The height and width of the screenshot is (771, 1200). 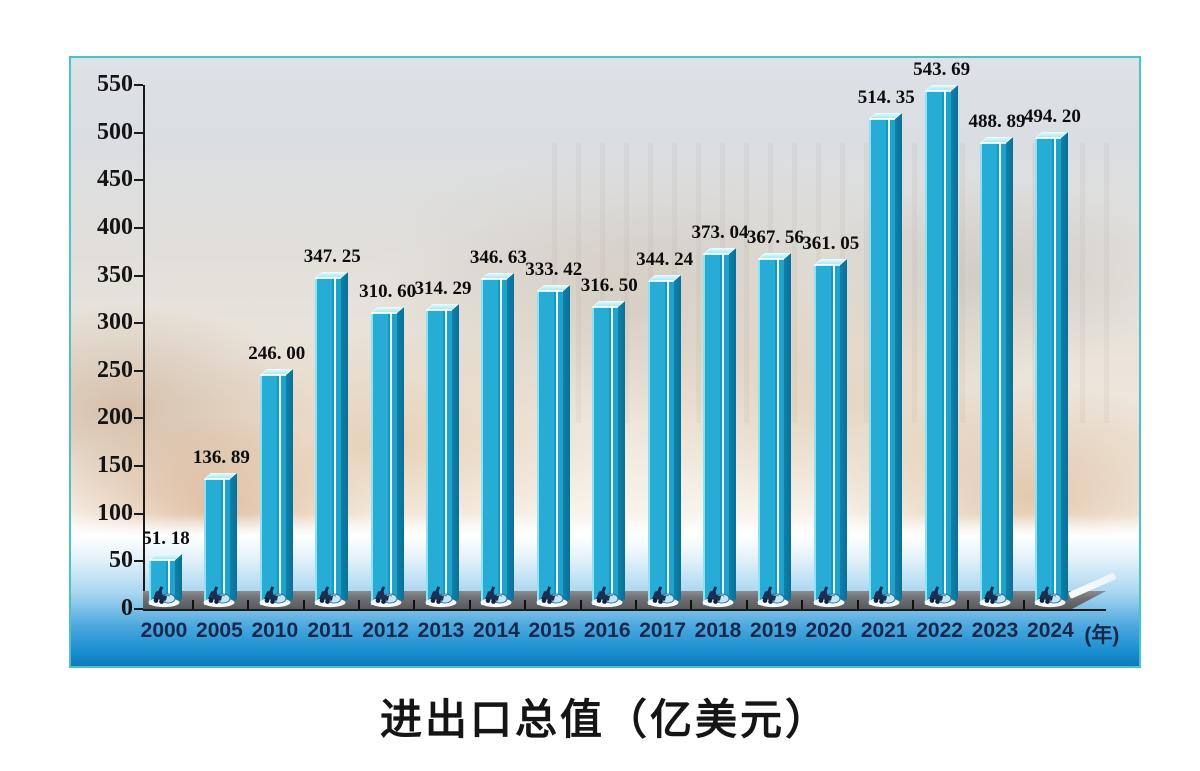 What do you see at coordinates (554, 269) in the screenshot?
I see `bar-value-label-2015: 333. 42` at bounding box center [554, 269].